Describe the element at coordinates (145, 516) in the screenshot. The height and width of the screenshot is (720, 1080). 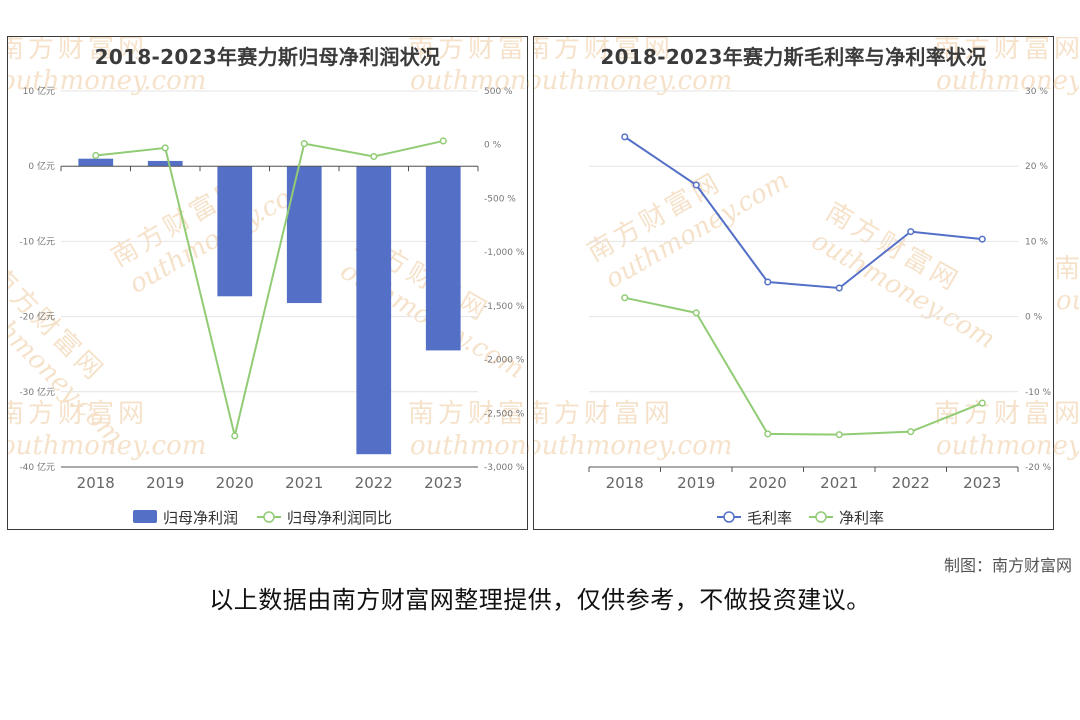
I see `legend-bar-symbol` at that location.